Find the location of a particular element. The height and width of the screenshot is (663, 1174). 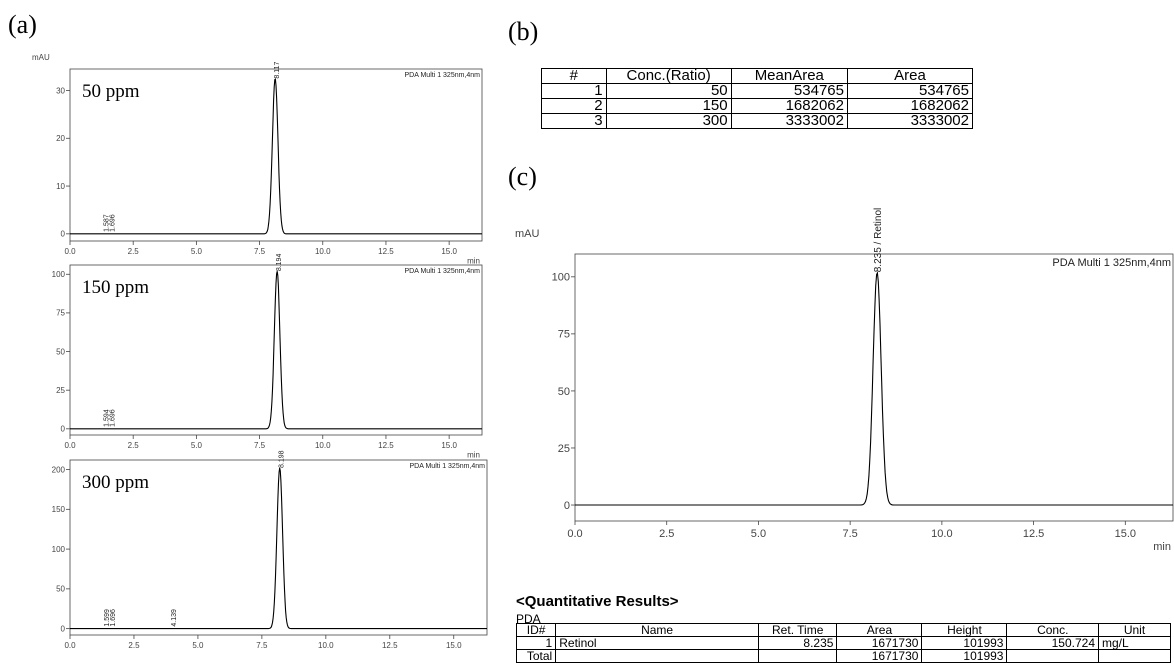

y-tick-label: 150 is located at coordinates (59, 509).